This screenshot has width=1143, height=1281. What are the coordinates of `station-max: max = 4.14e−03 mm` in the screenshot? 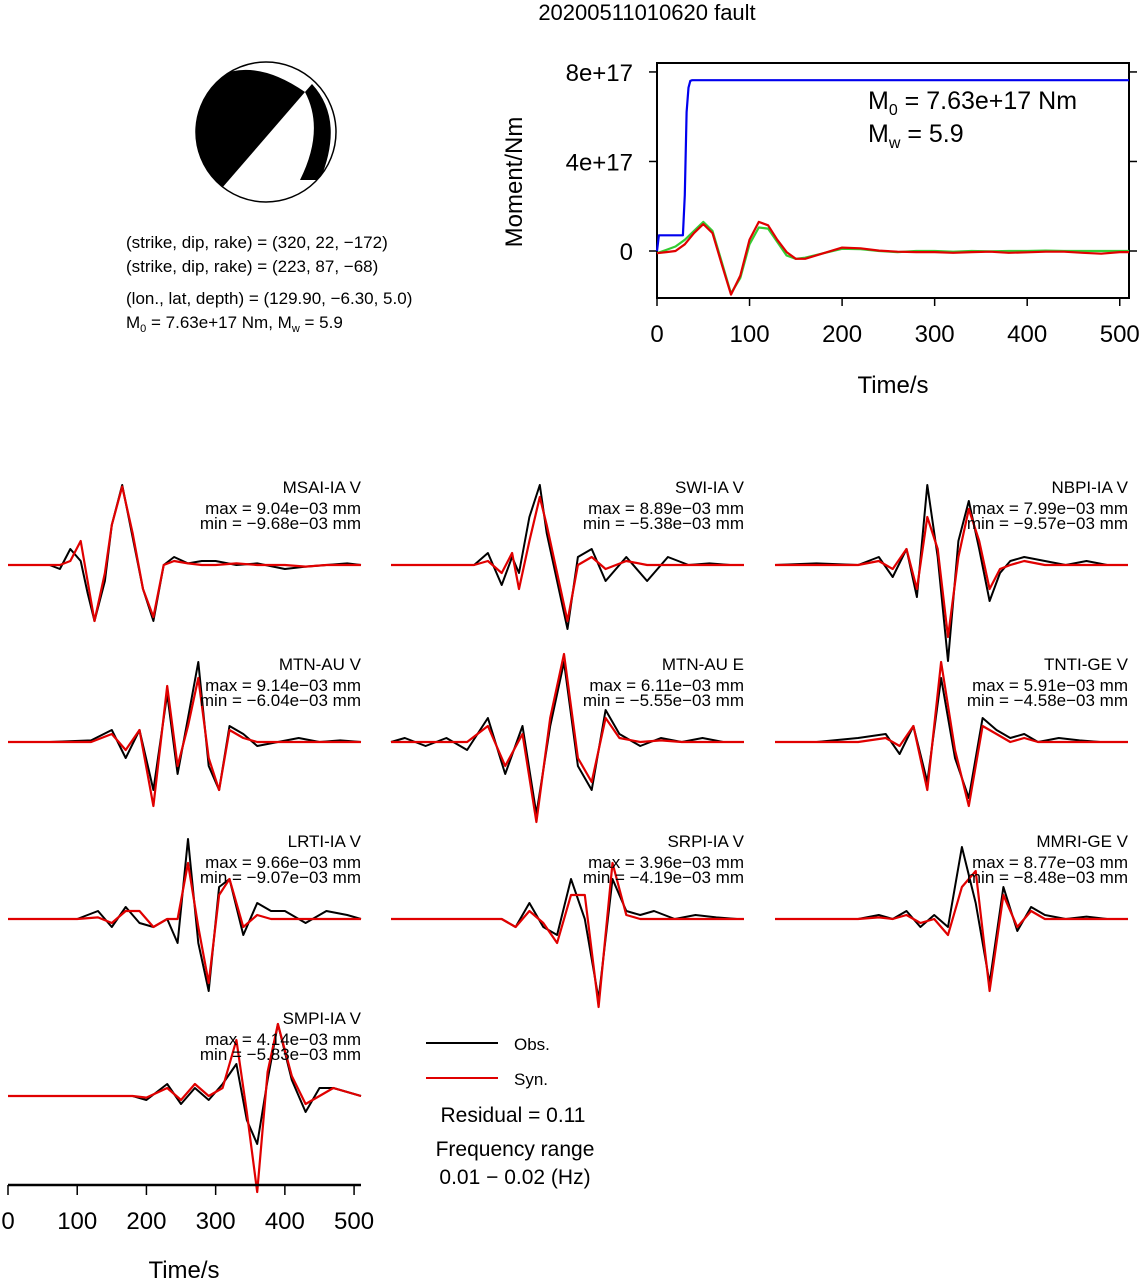 It's located at (283, 1039).